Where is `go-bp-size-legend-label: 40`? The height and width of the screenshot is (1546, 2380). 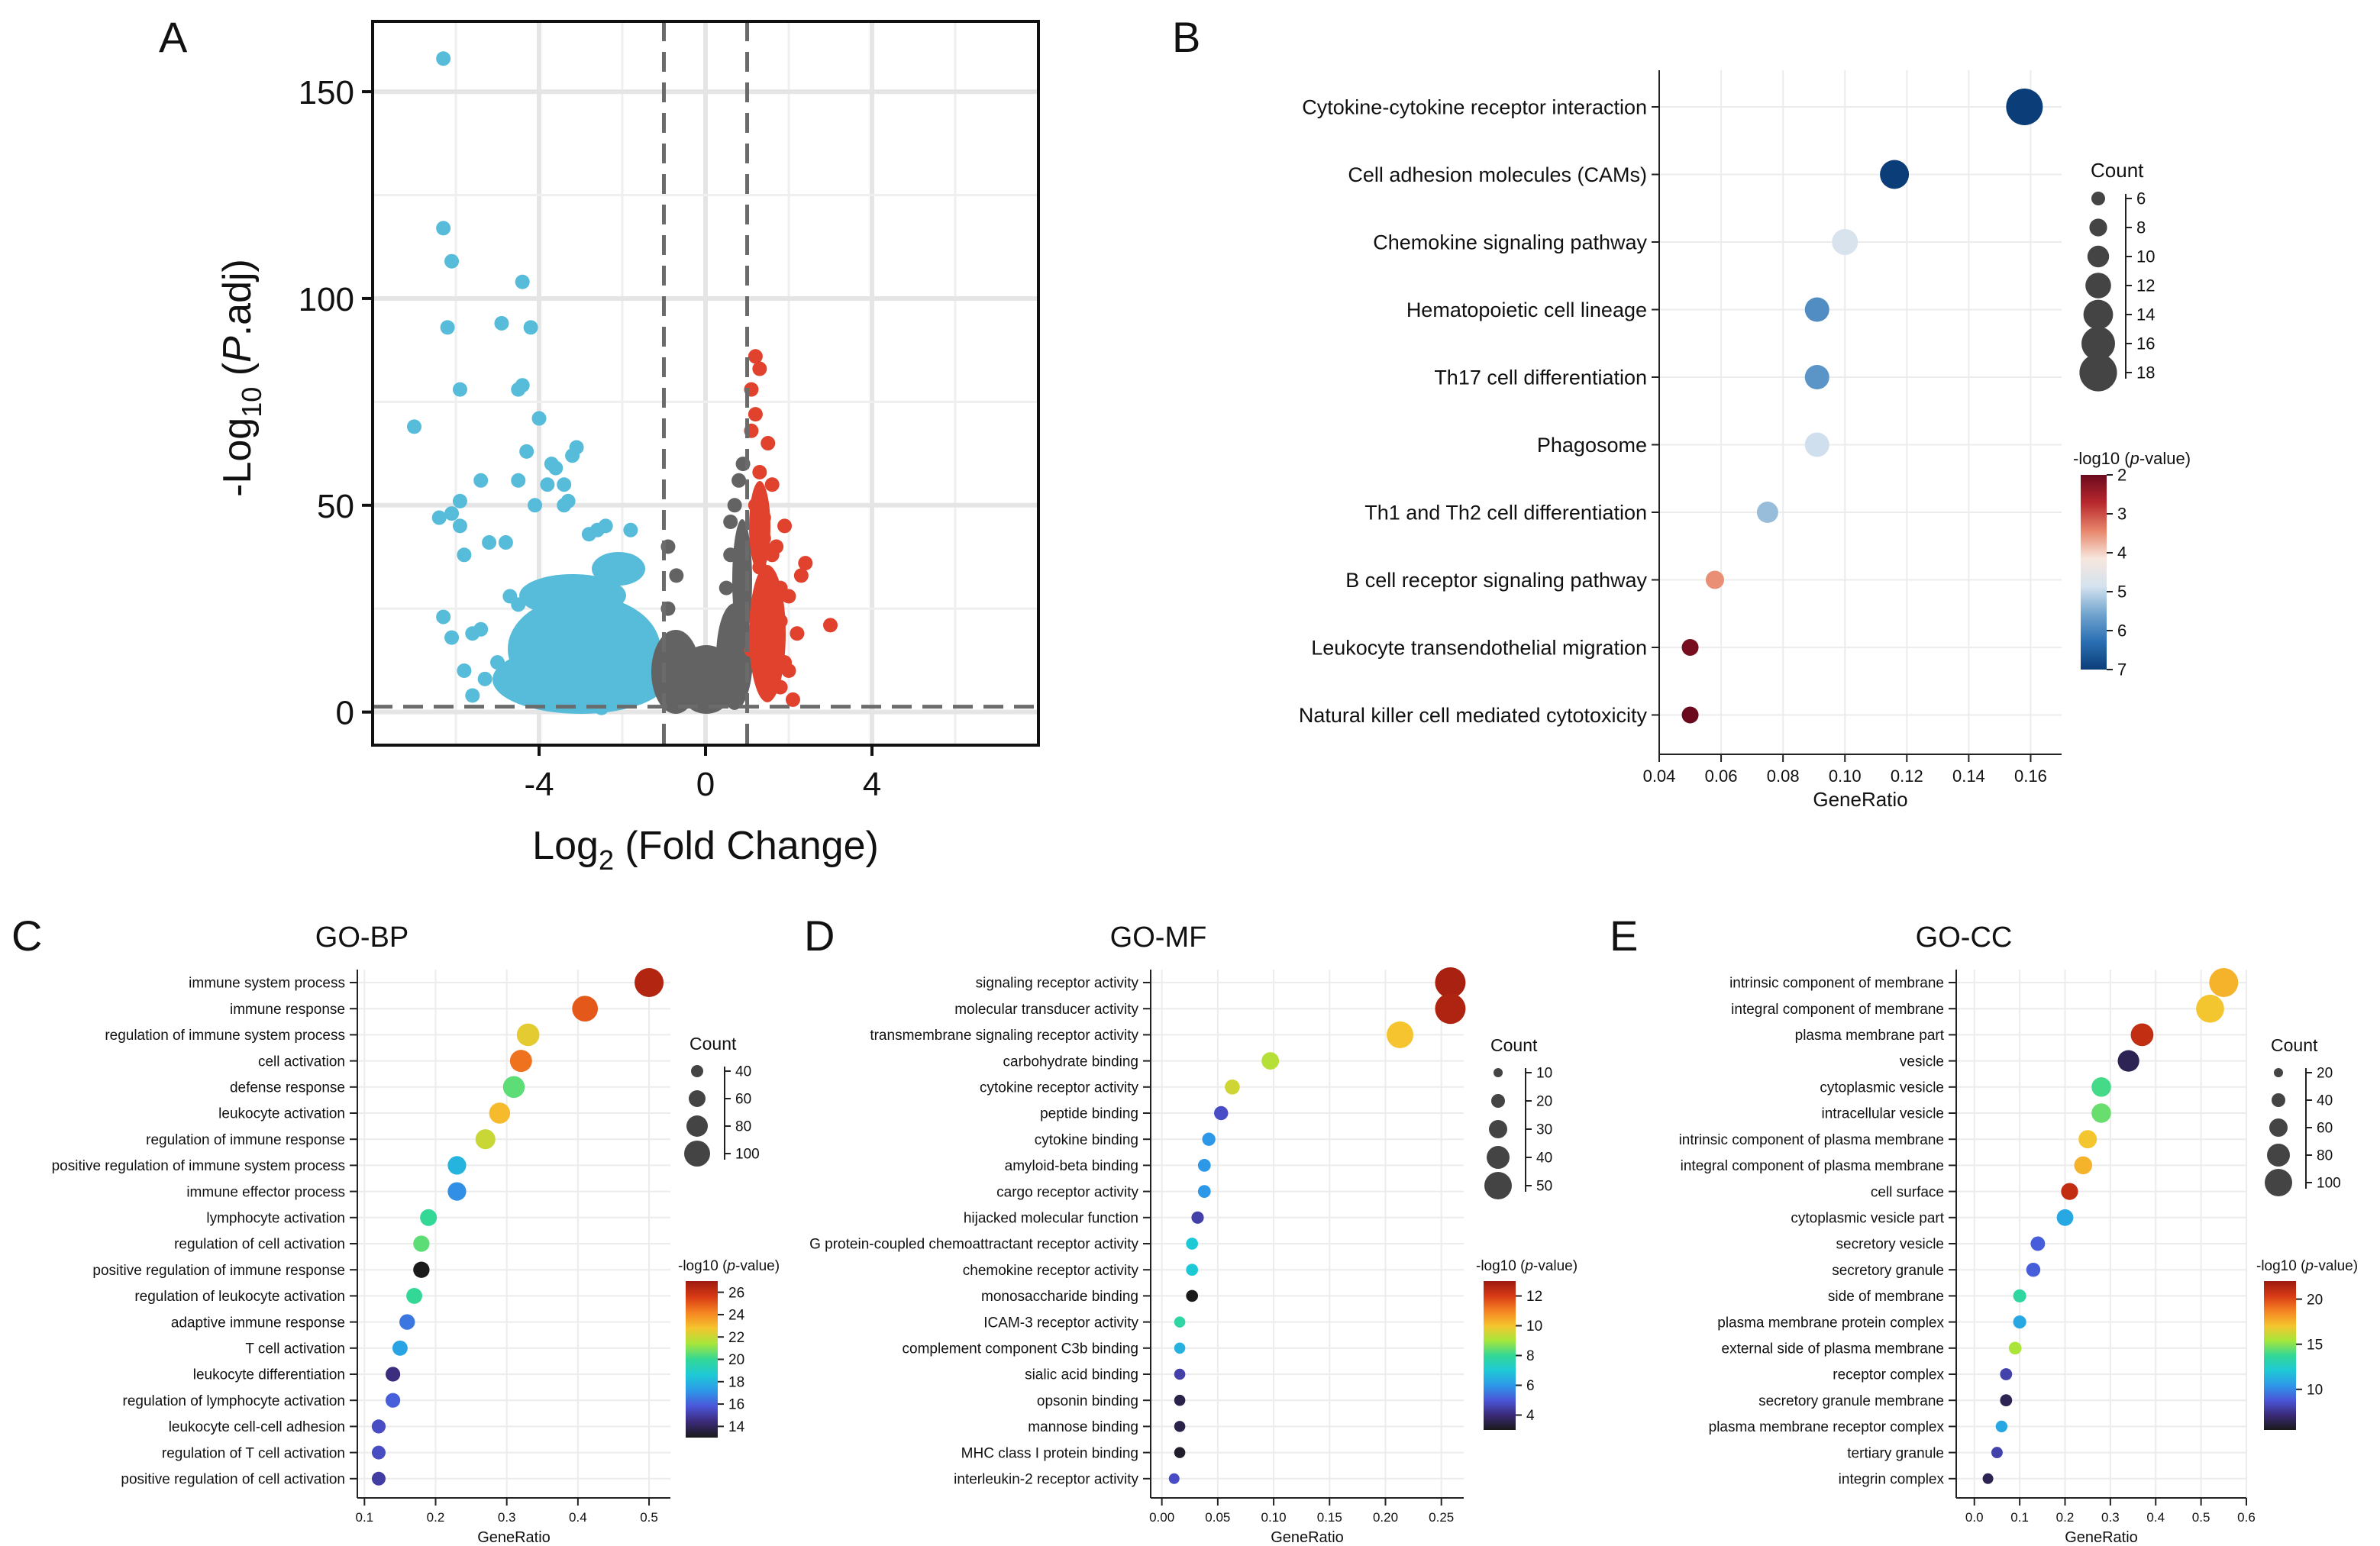 go-bp-size-legend-label: 40 is located at coordinates (743, 1072).